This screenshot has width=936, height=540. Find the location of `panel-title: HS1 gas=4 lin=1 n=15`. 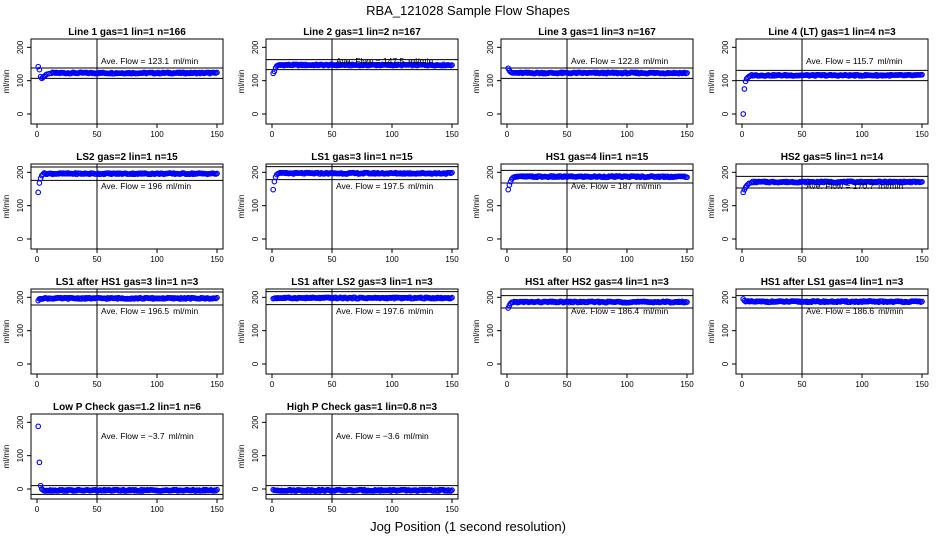

panel-title: HS1 gas=4 lin=1 n=15 is located at coordinates (597, 157).